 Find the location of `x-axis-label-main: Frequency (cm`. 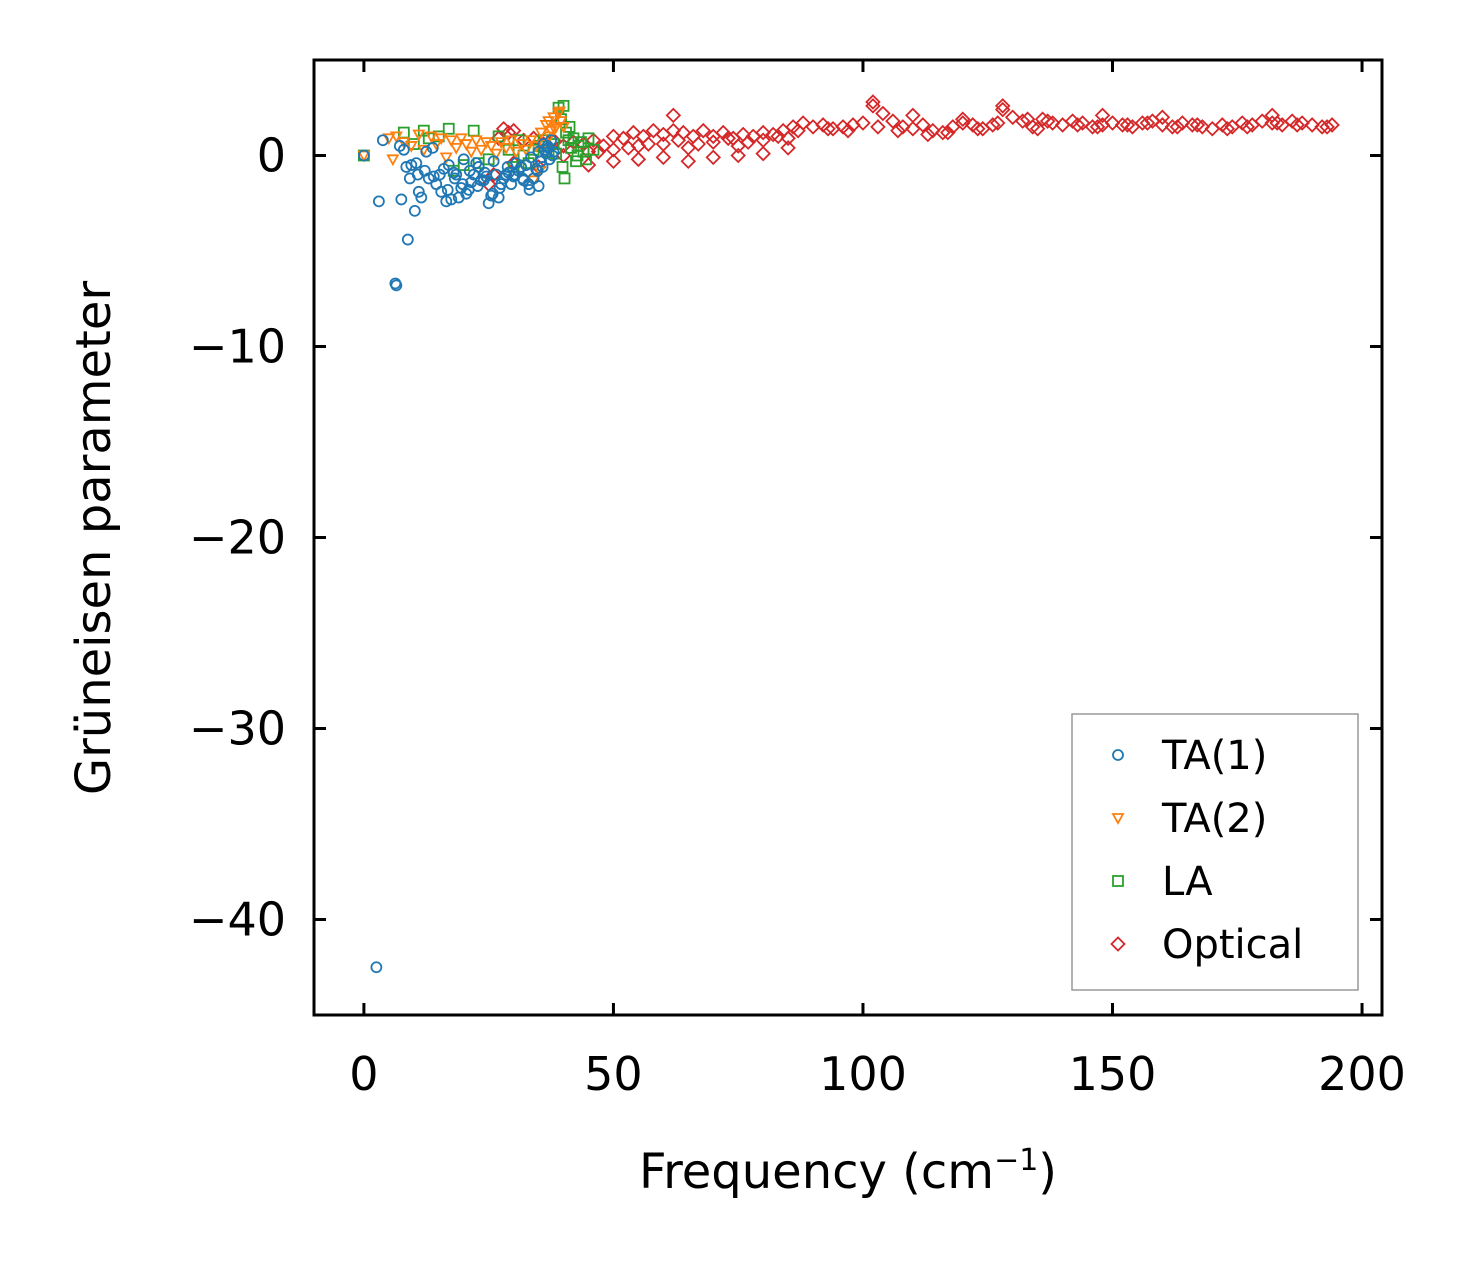

x-axis-label-main: Frequency (cm is located at coordinates (816, 1172).